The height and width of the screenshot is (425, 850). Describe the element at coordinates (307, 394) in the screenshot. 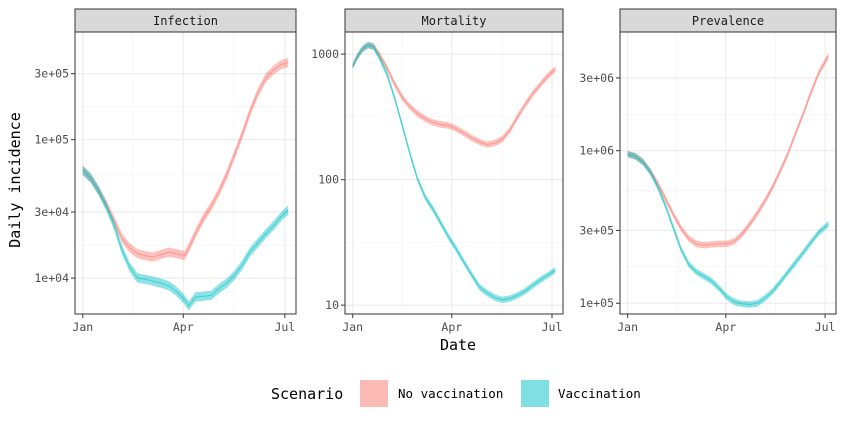

I see `legend-title: Scenario` at that location.